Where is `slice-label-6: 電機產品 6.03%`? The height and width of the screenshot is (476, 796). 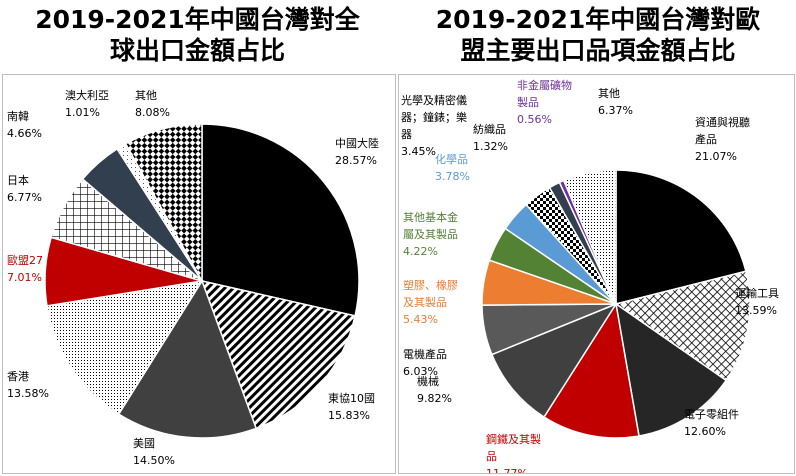
slice-label-6: 電機產品 6.03% is located at coordinates (425, 362).